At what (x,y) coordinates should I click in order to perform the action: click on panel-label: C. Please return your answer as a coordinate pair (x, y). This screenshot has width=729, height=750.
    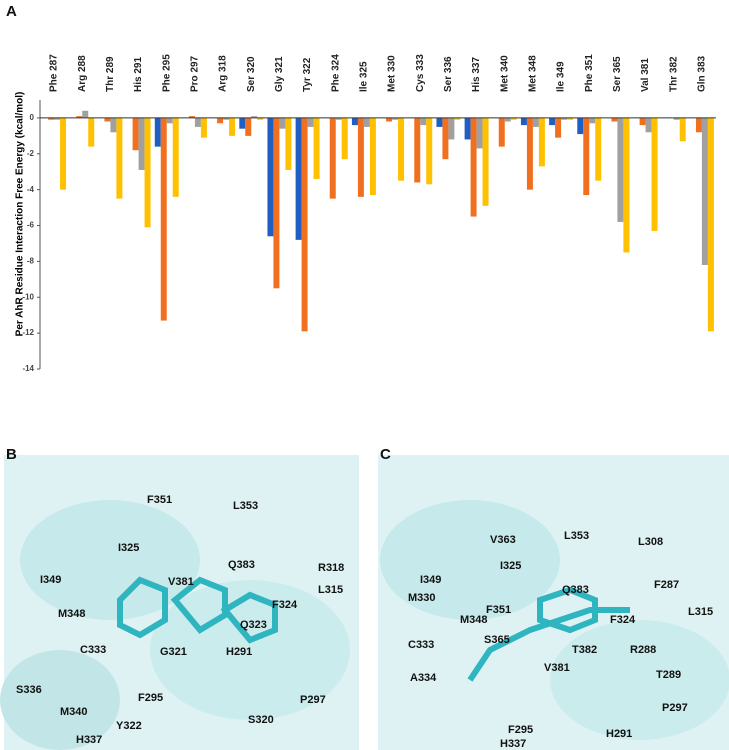
    Looking at the image, I should click on (385, 454).